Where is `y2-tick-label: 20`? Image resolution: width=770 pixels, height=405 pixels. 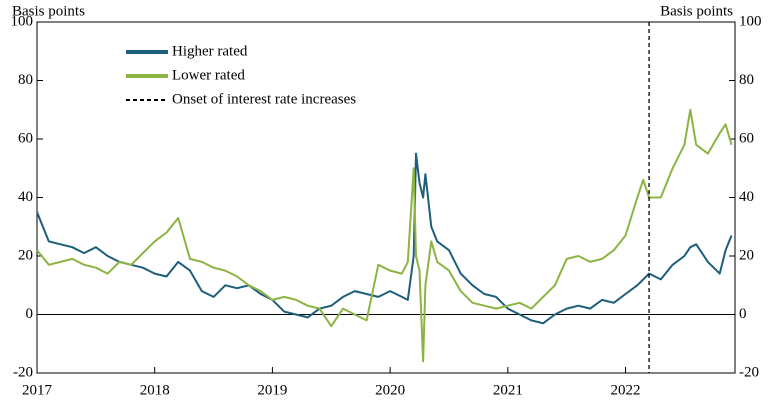
y2-tick-label: 20 is located at coordinates (746, 255).